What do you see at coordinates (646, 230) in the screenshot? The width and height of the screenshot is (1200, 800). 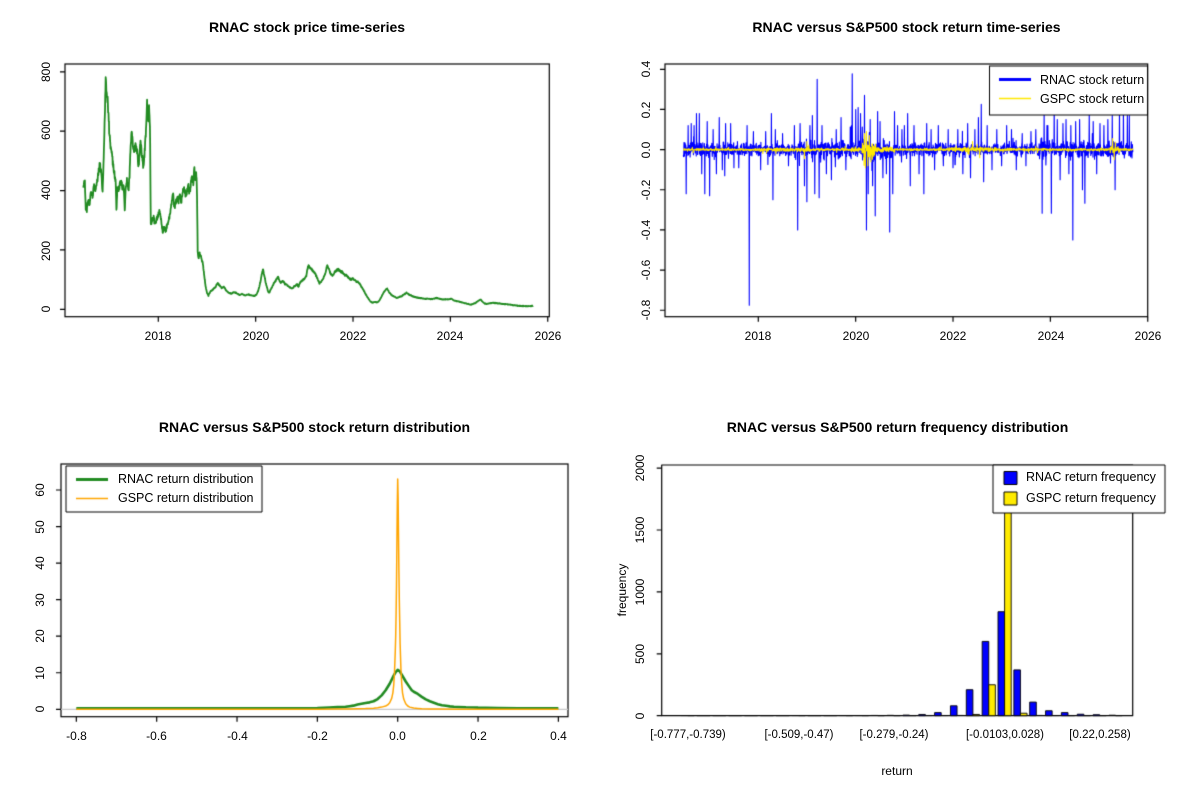 I see `y-tick-label: -0.4` at bounding box center [646, 230].